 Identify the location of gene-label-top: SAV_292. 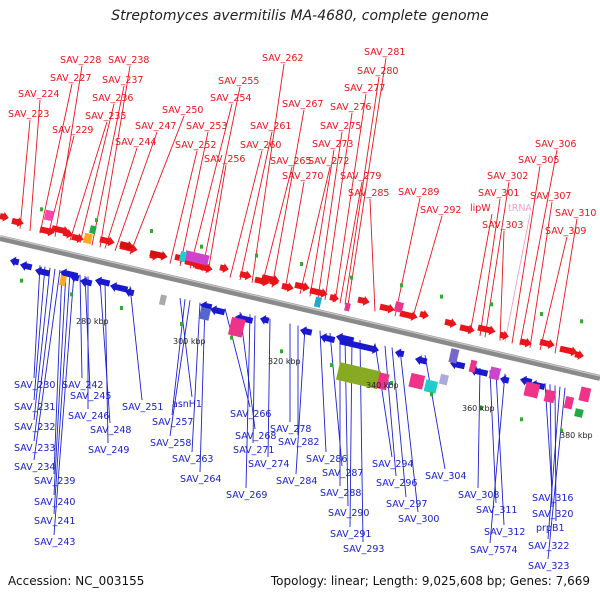
(440, 210).